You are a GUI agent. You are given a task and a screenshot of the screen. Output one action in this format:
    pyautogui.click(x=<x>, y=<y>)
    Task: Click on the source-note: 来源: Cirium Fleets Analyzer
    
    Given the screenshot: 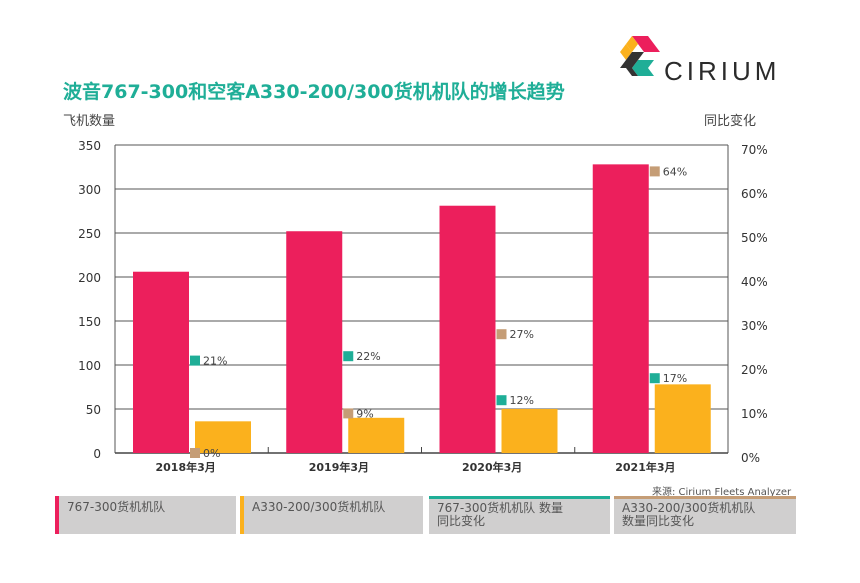 What is the action you would take?
    pyautogui.click(x=722, y=492)
    